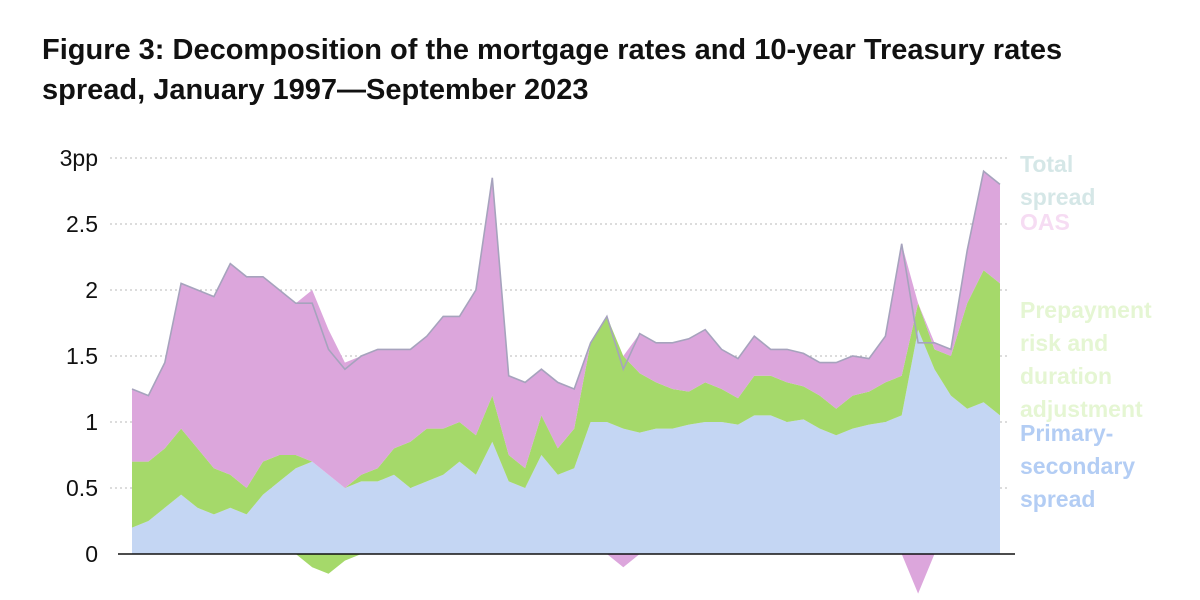 The width and height of the screenshot is (1200, 600). I want to click on legend-primary-secondary-line-1: secondary, so click(1077, 466).